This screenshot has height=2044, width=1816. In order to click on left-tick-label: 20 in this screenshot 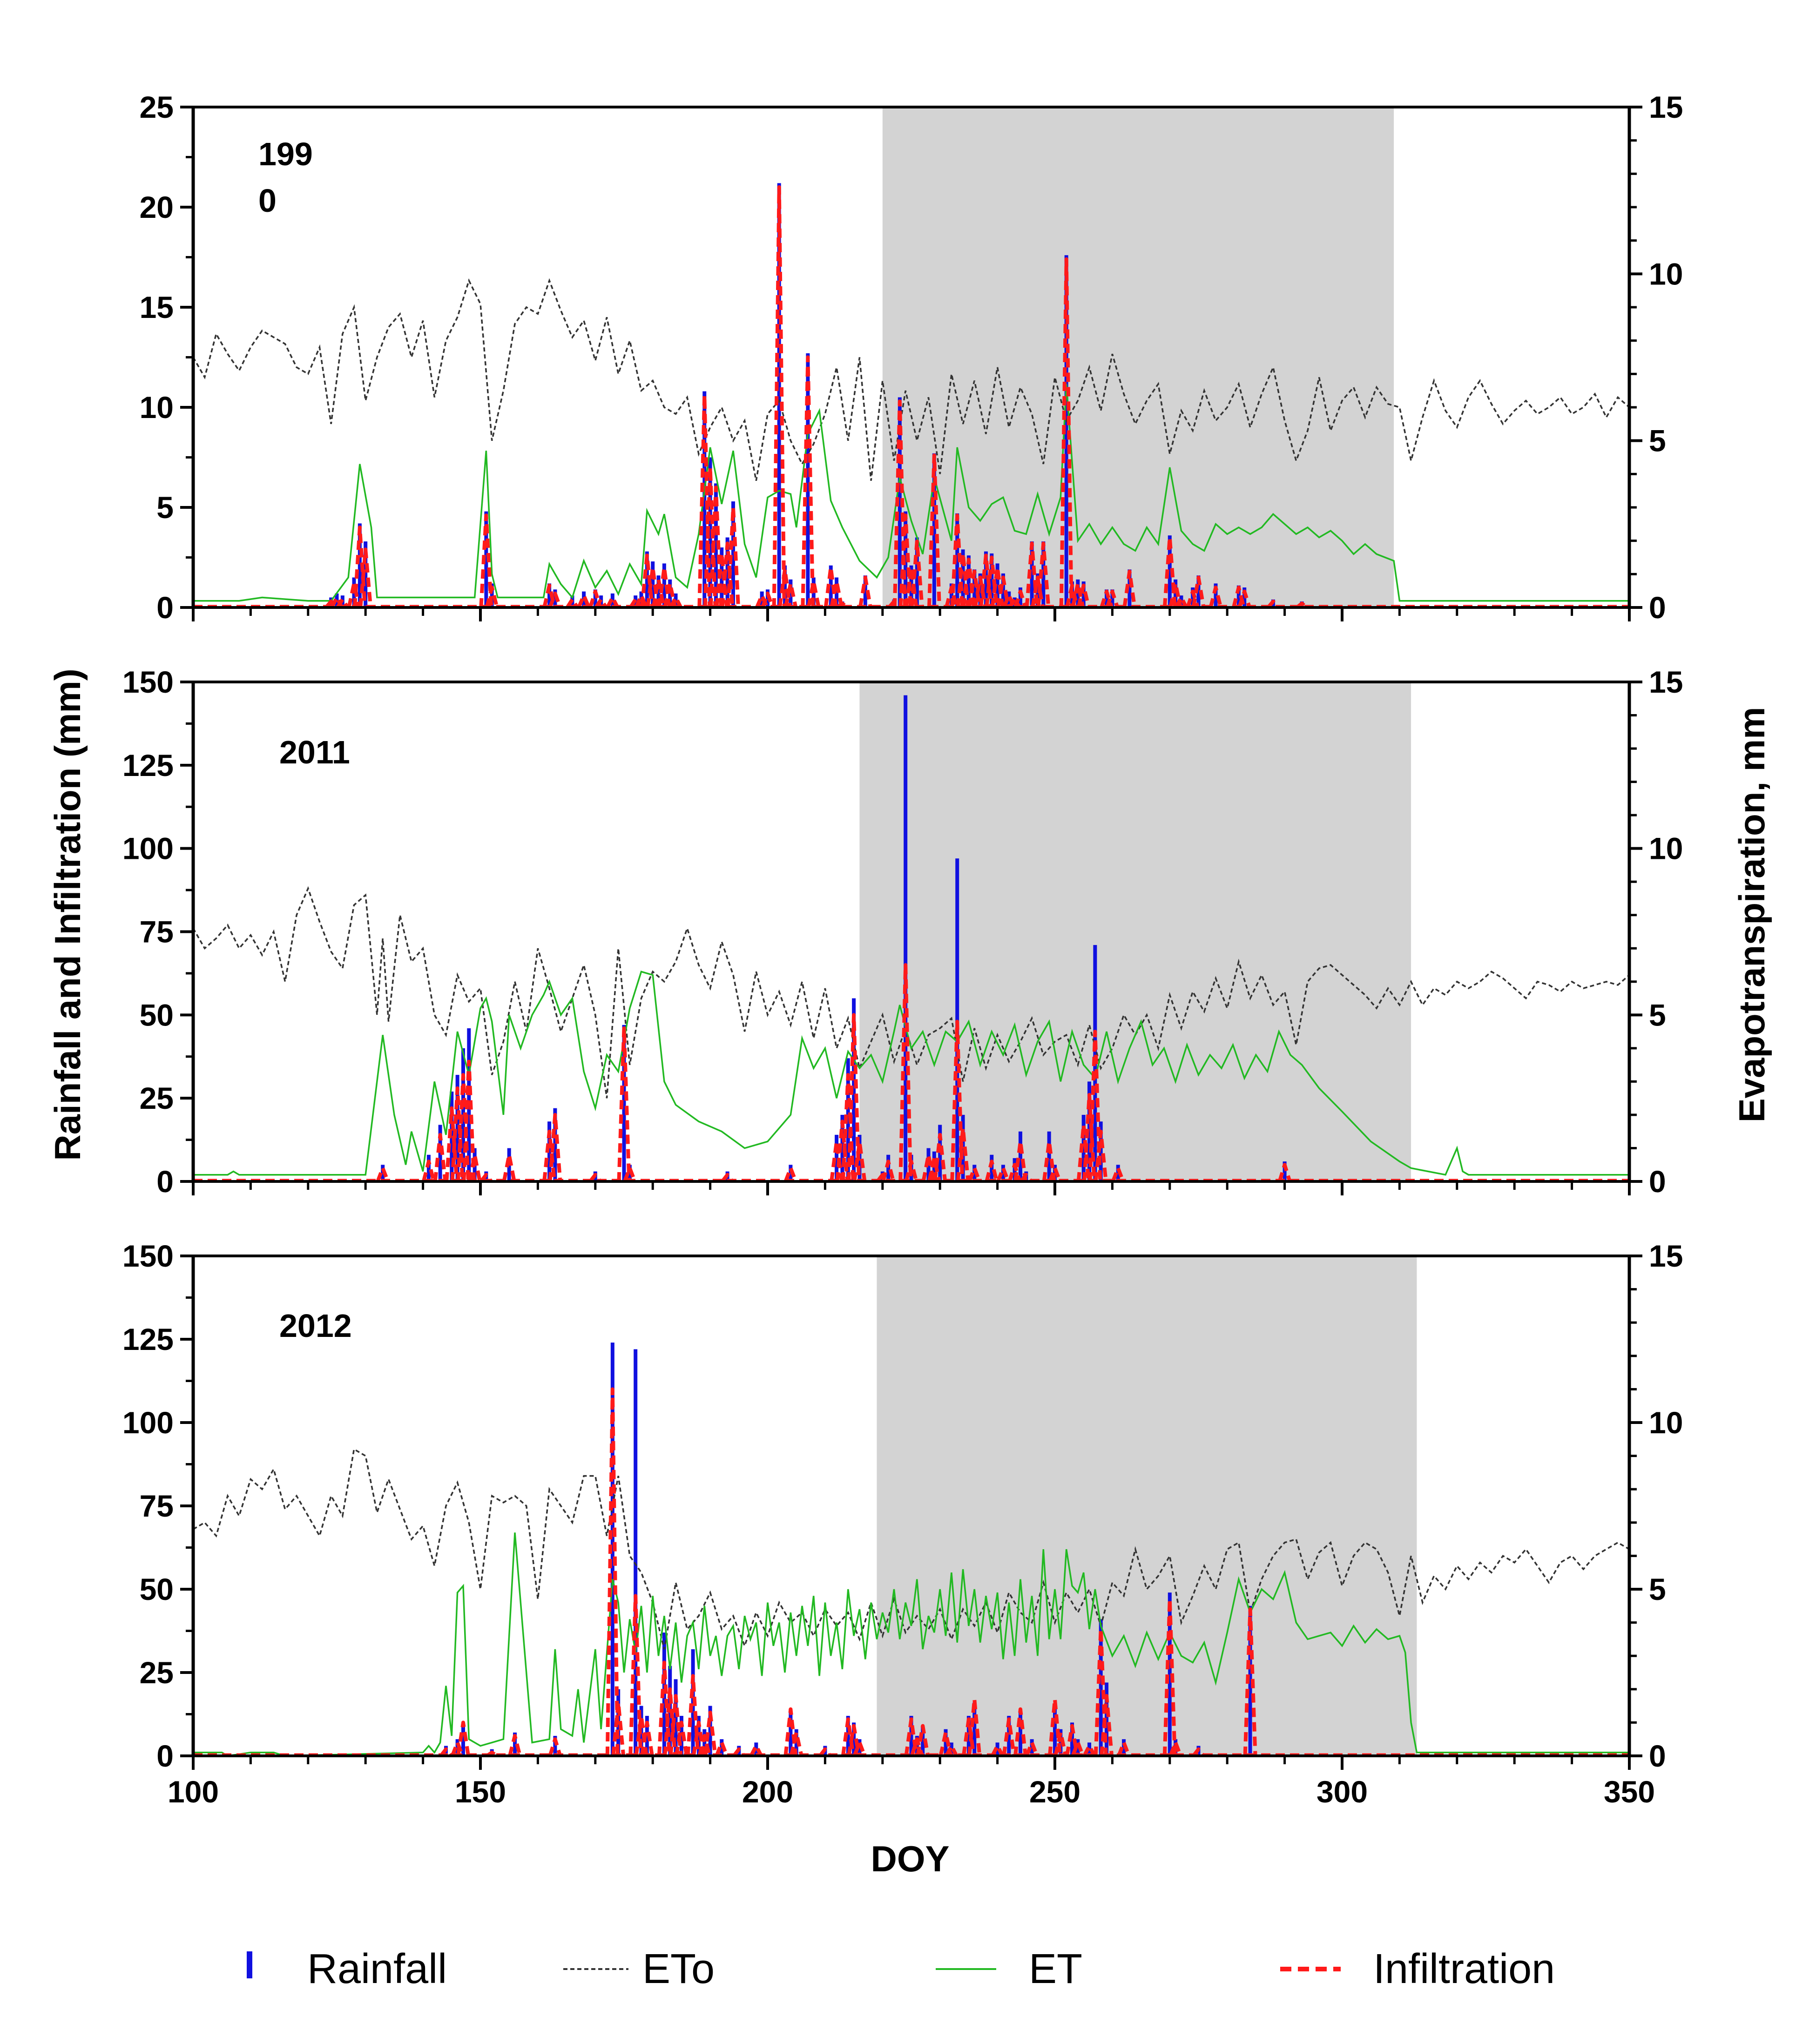, I will do `click(157, 207)`.